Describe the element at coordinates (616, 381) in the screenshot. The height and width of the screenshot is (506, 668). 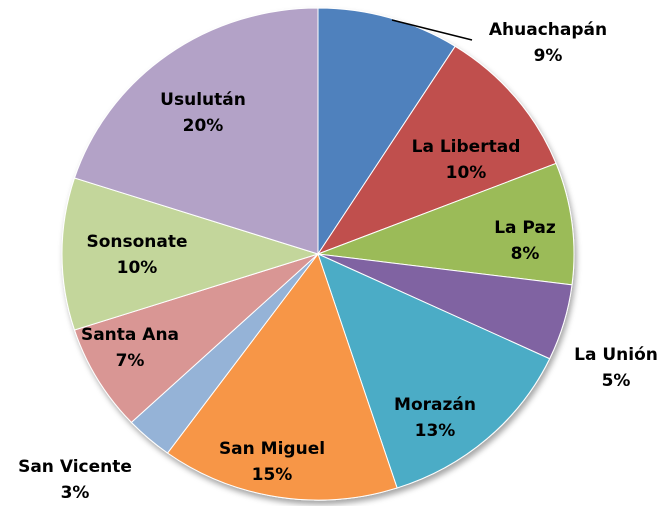
I see `slice-value-label: 5%` at that location.